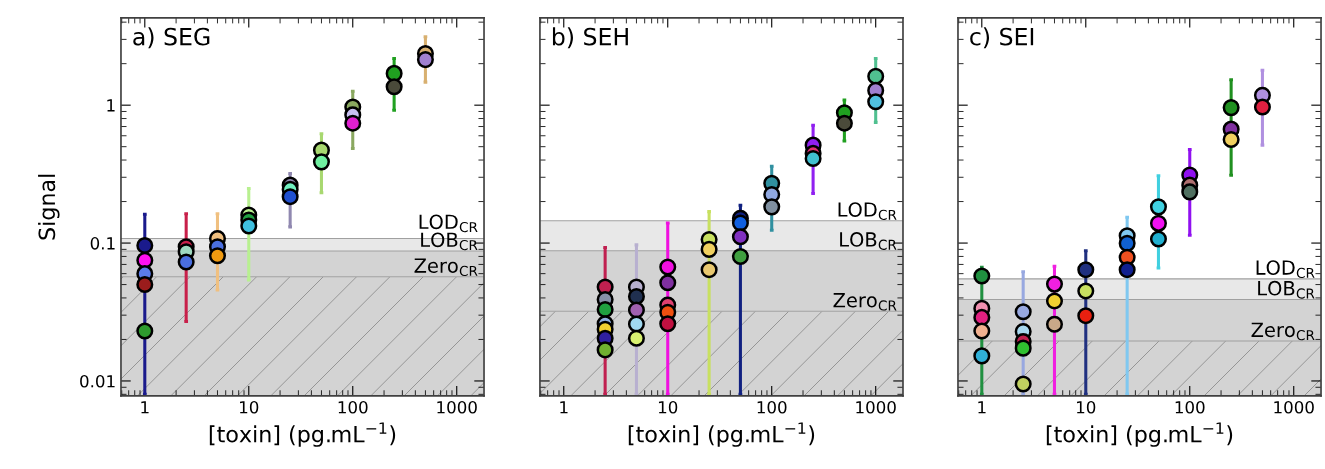 The width and height of the screenshot is (1325, 469). I want to click on y-tick-label: 0.1, so click(102, 243).